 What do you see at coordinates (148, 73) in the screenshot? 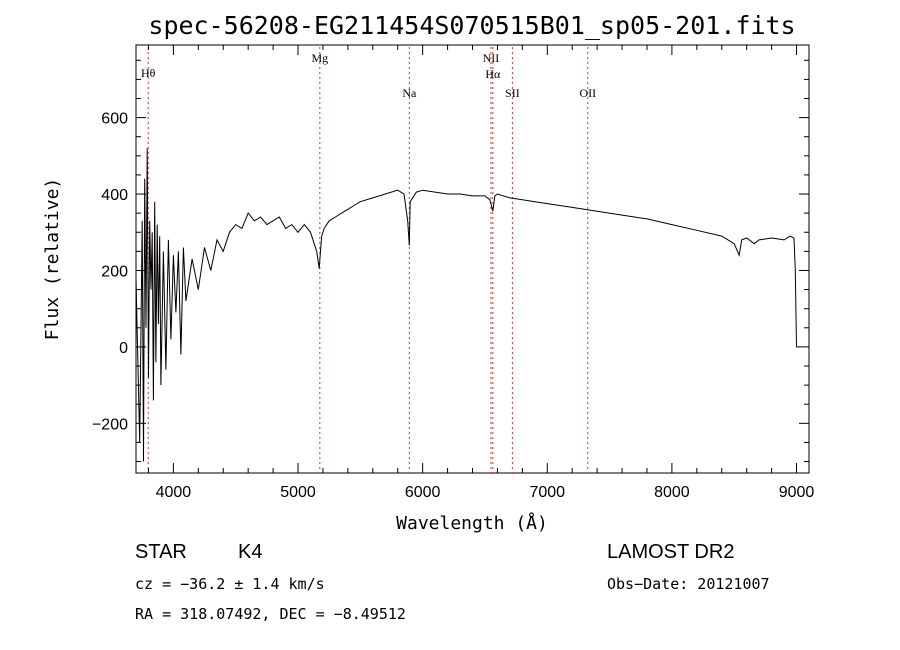
I see `marker-label: Hθ` at bounding box center [148, 73].